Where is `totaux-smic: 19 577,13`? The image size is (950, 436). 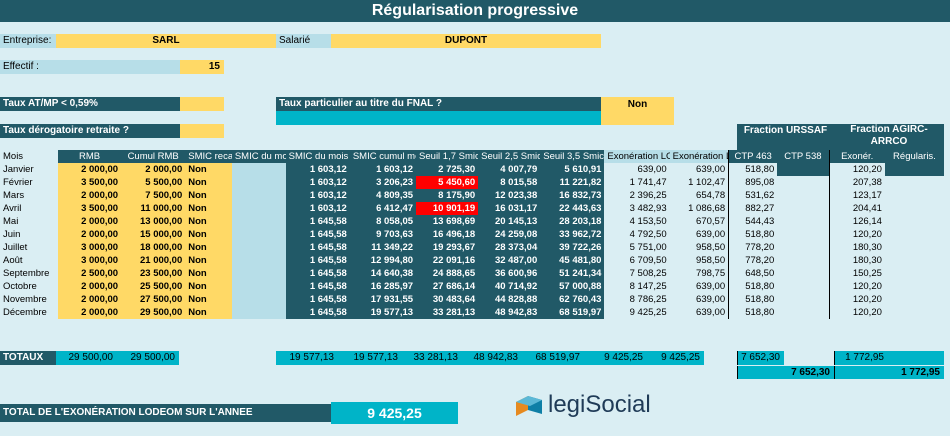 totaux-smic: 19 577,13 is located at coordinates (307, 358).